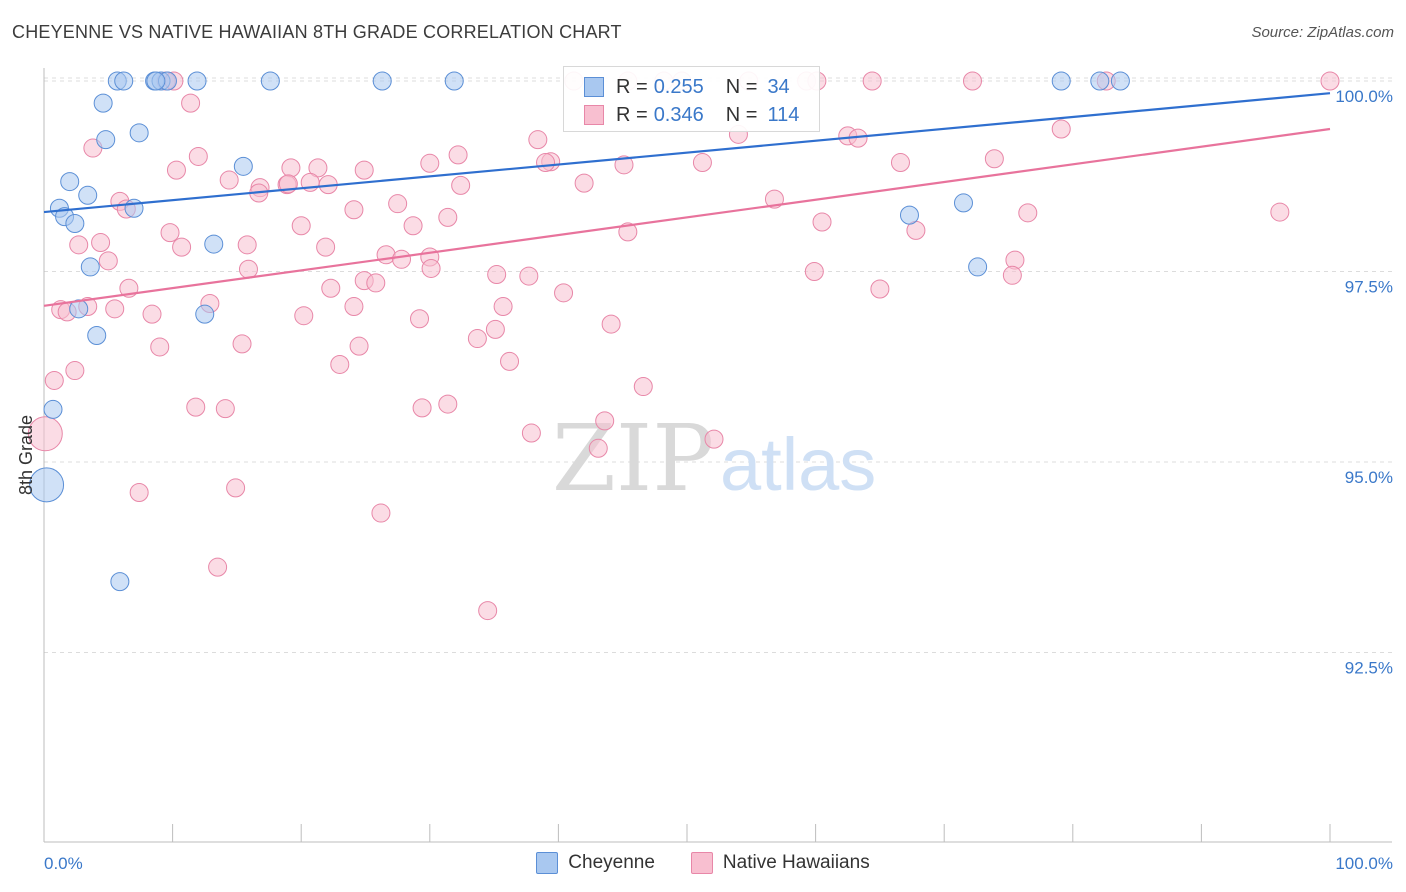 Image resolution: width=1406 pixels, height=892 pixels. I want to click on cheyenne-trend-line, so click(687, 153).